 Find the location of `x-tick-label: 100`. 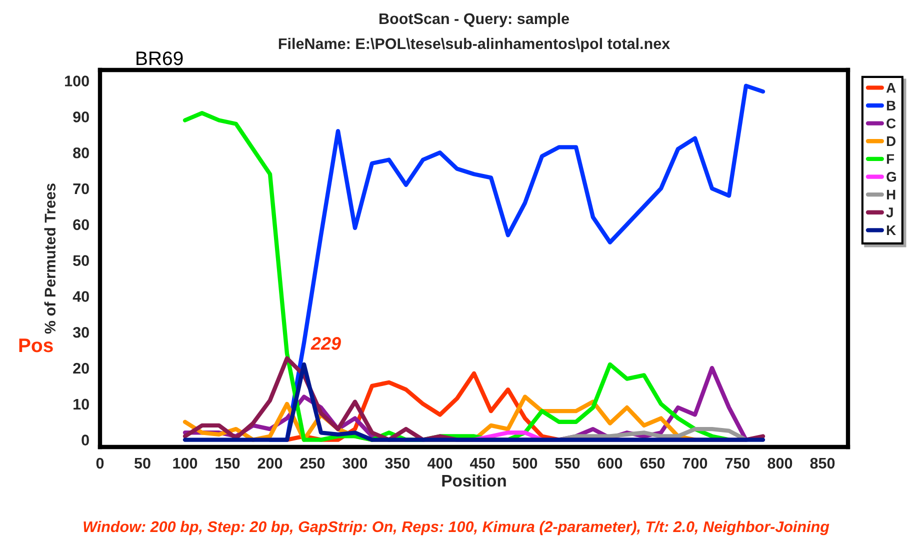

x-tick-label: 100 is located at coordinates (185, 463).